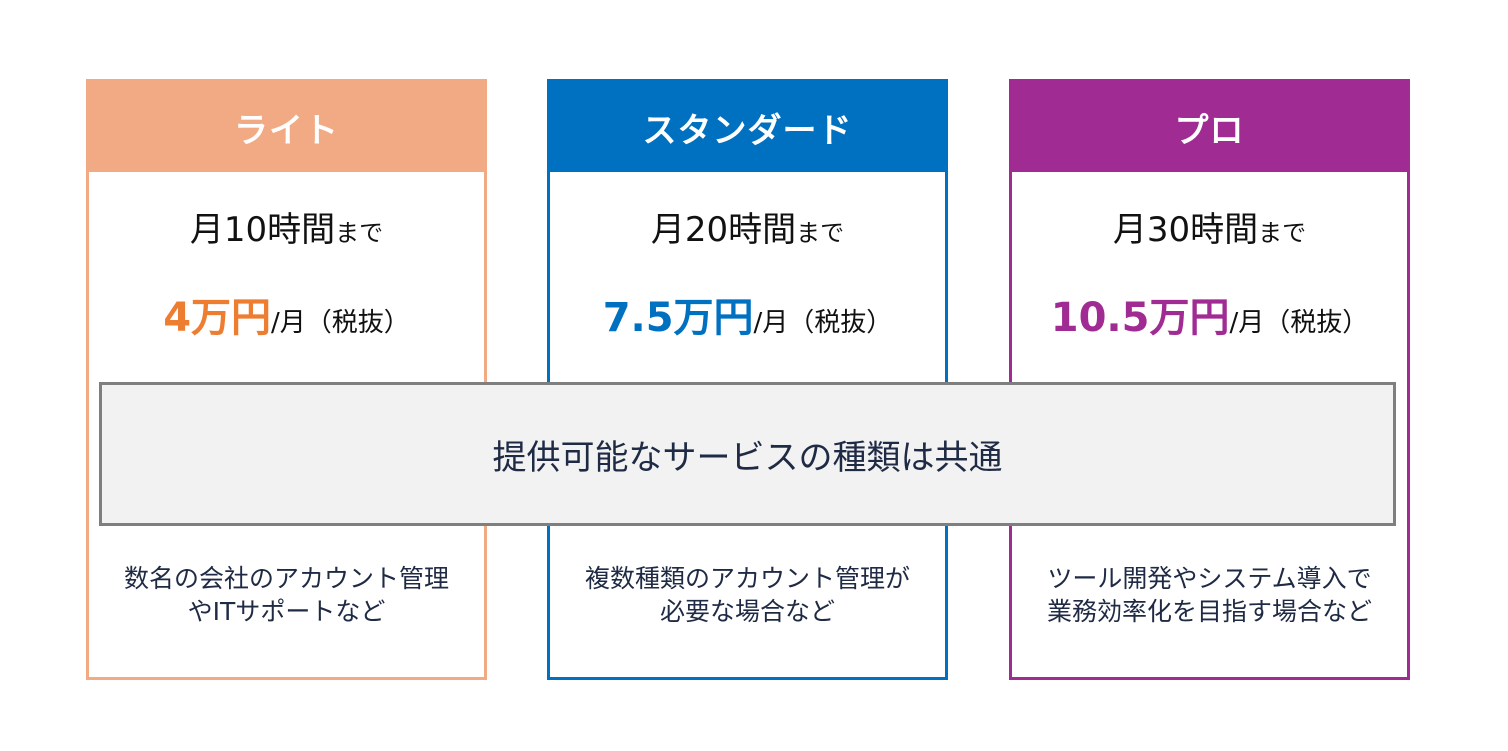  Describe the element at coordinates (747, 130) in the screenshot. I see `plan-name: スタンダード` at that location.